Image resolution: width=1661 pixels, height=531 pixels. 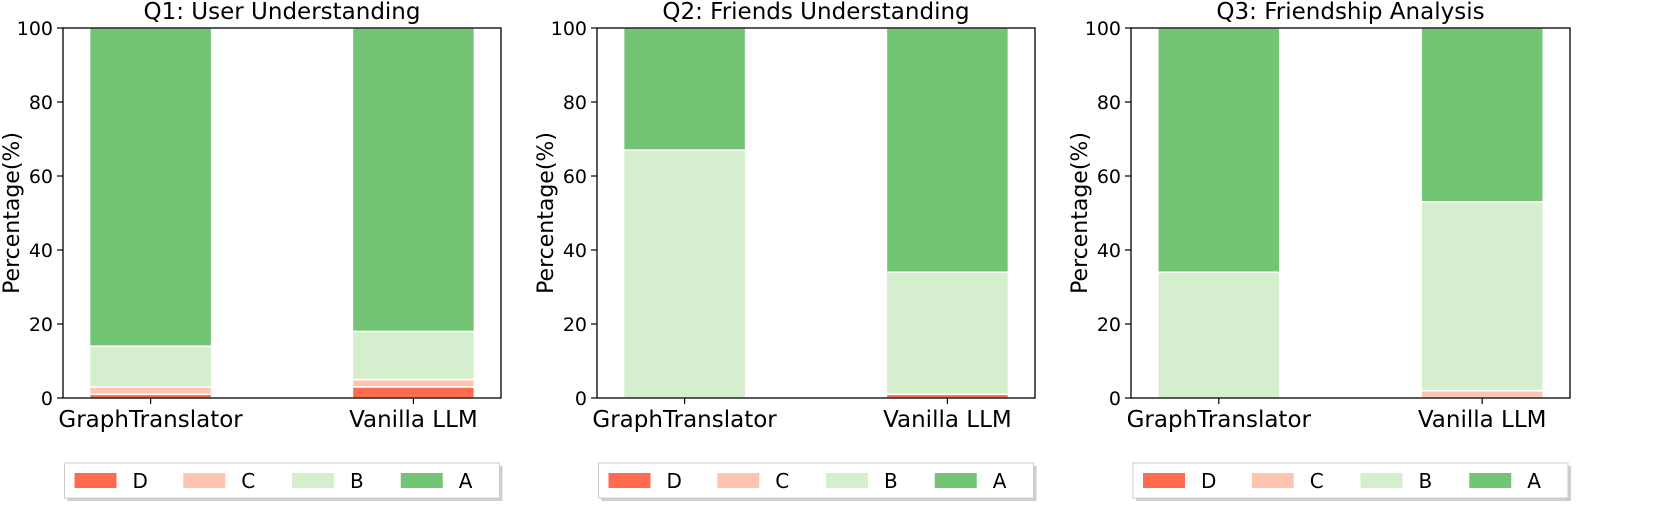 I want to click on chart-title: Q2: Friends Understanding, so click(x=815, y=12).